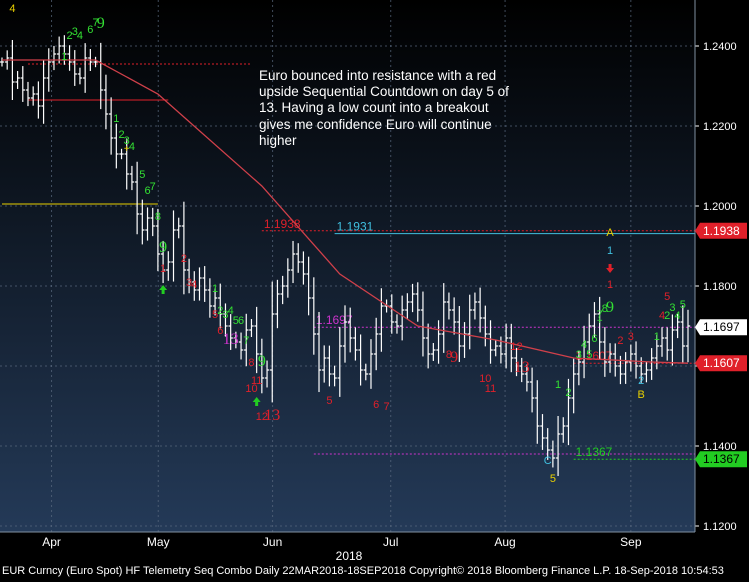 This screenshot has width=749, height=582. I want to click on y-tick-label: 1.2400, so click(720, 47).